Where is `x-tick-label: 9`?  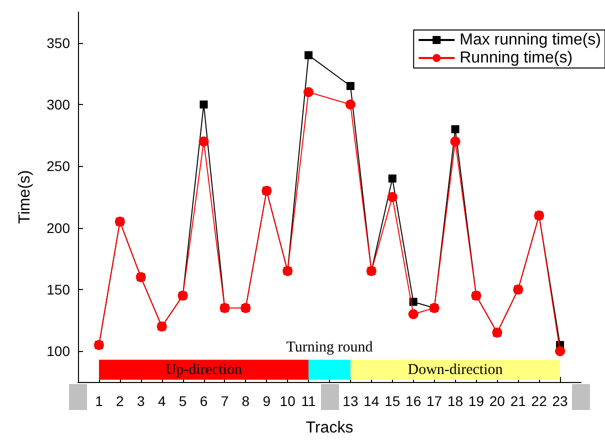
x-tick-label: 9 is located at coordinates (266, 401).